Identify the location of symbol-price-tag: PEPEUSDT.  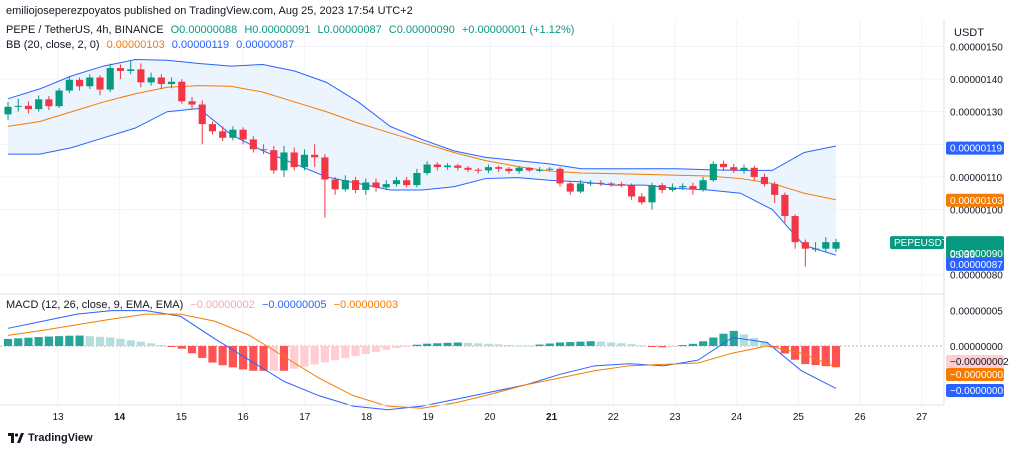
(921, 243).